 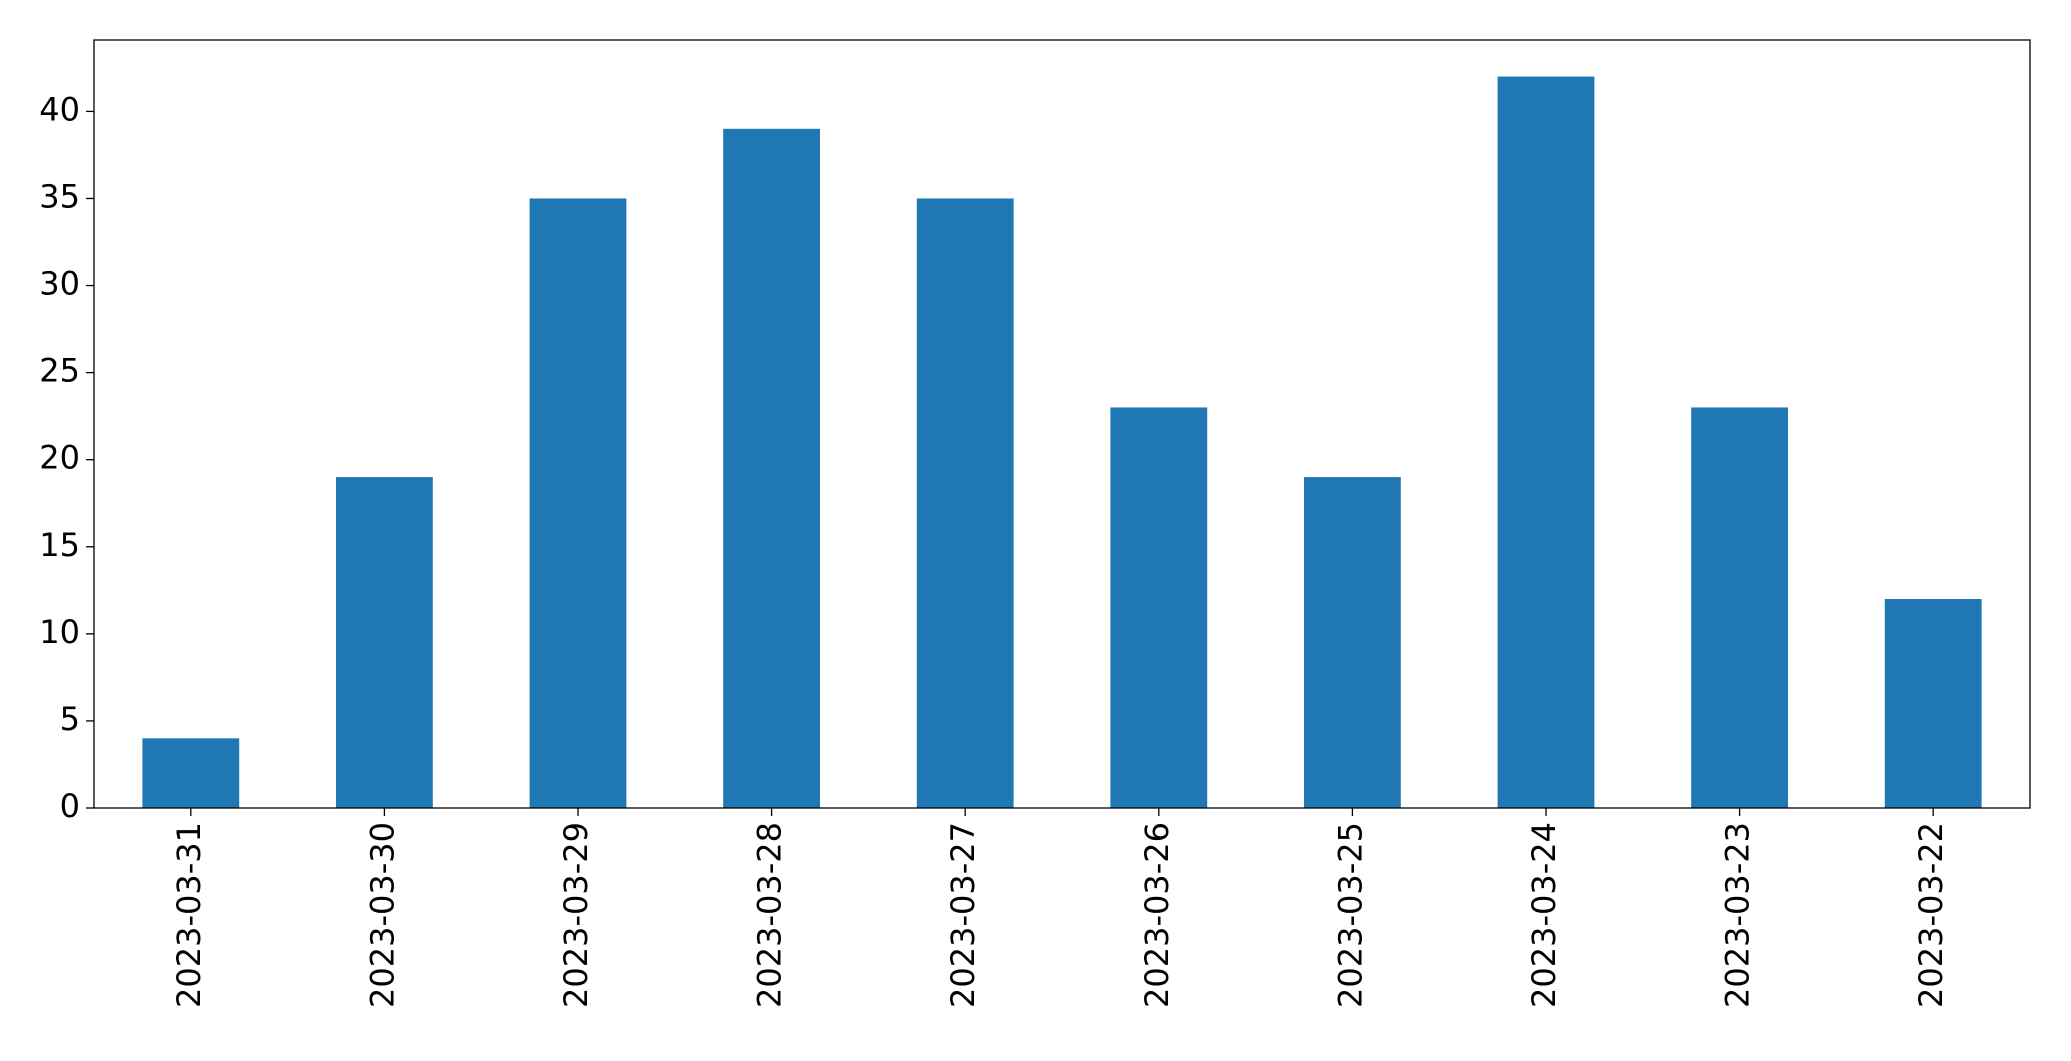 I want to click on x-tick-label: 2023-03-28, so click(x=770, y=915).